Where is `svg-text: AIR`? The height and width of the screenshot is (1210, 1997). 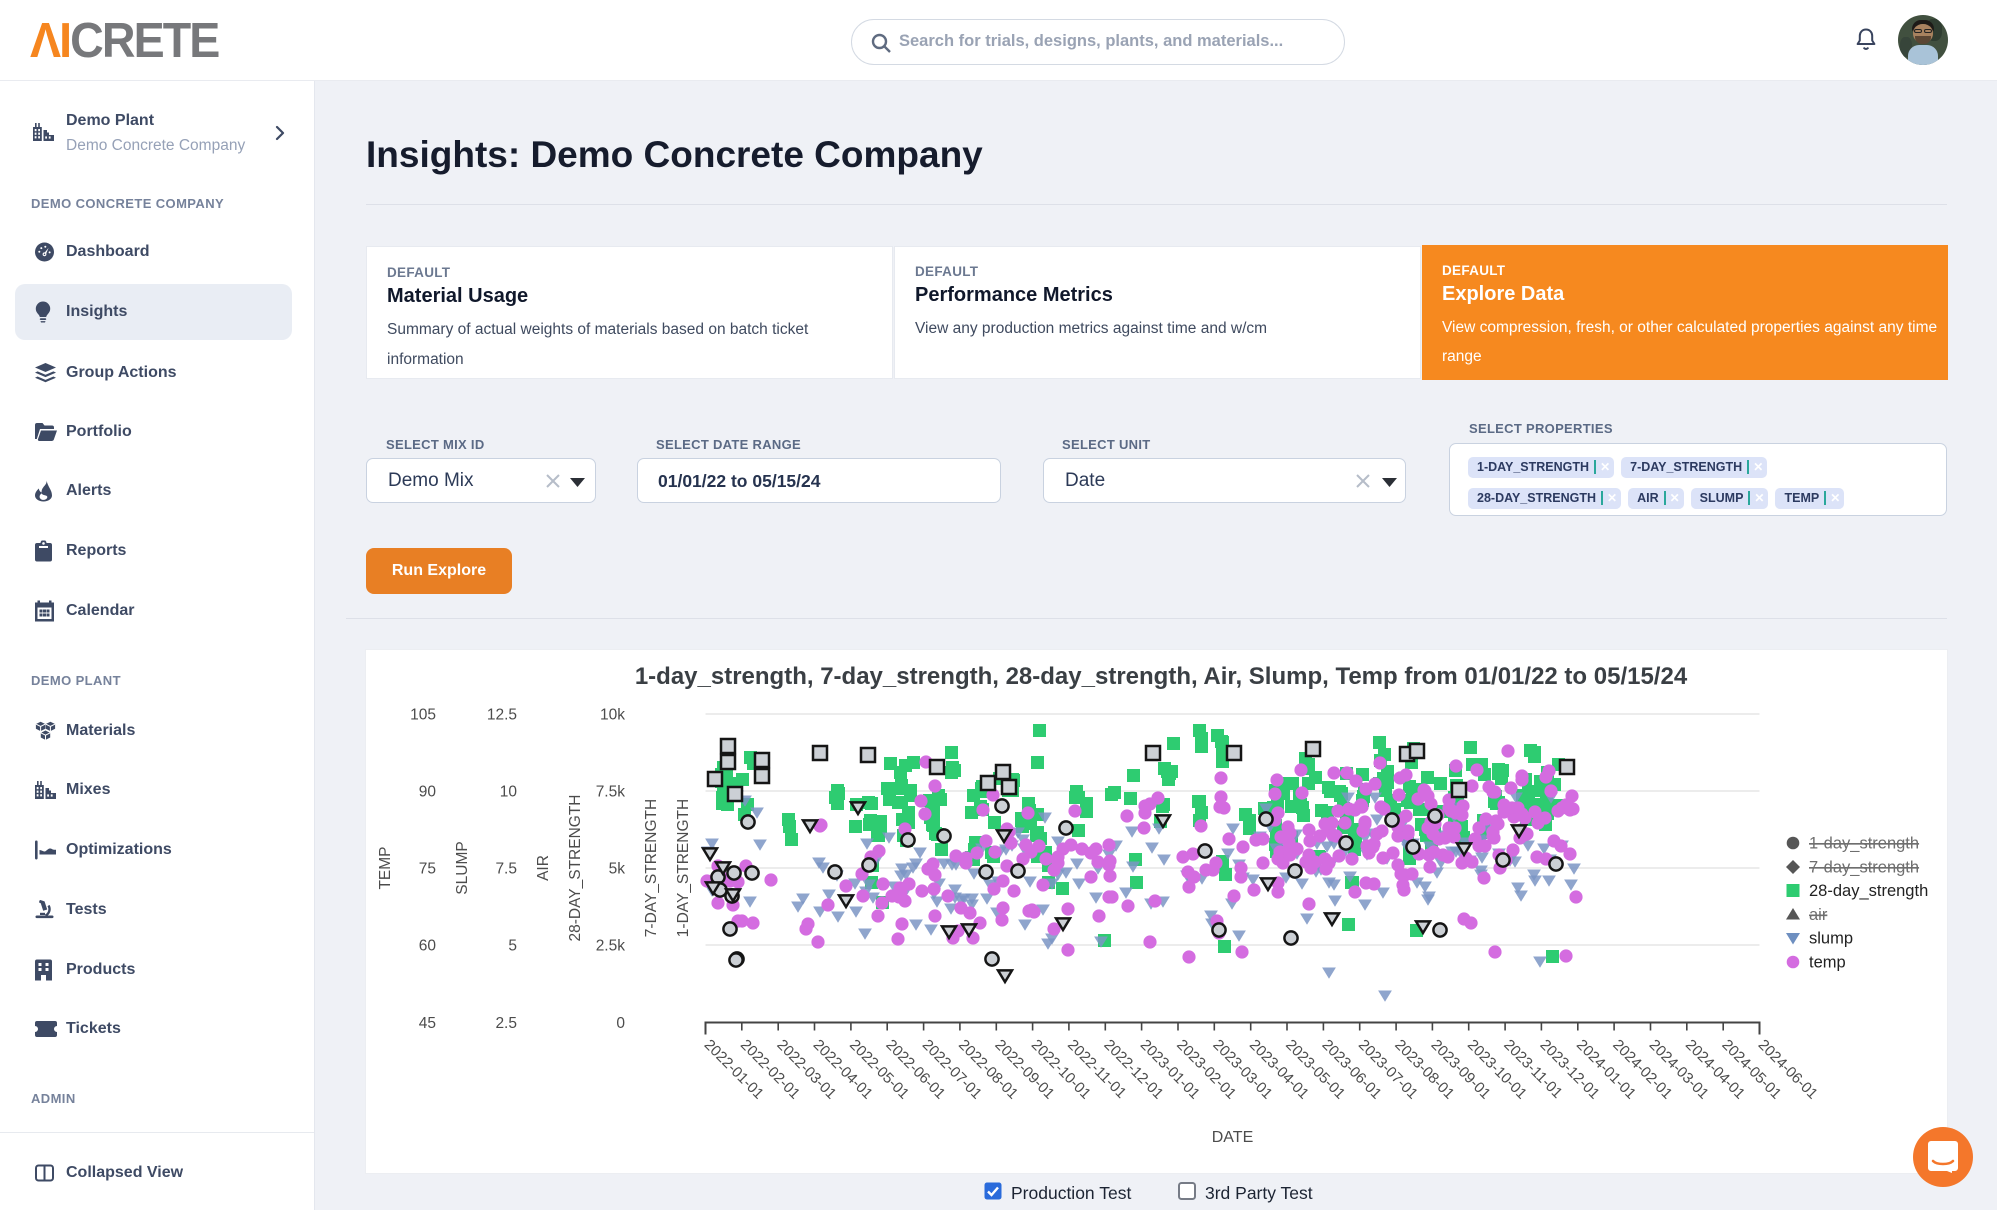 svg-text: AIR is located at coordinates (543, 868).